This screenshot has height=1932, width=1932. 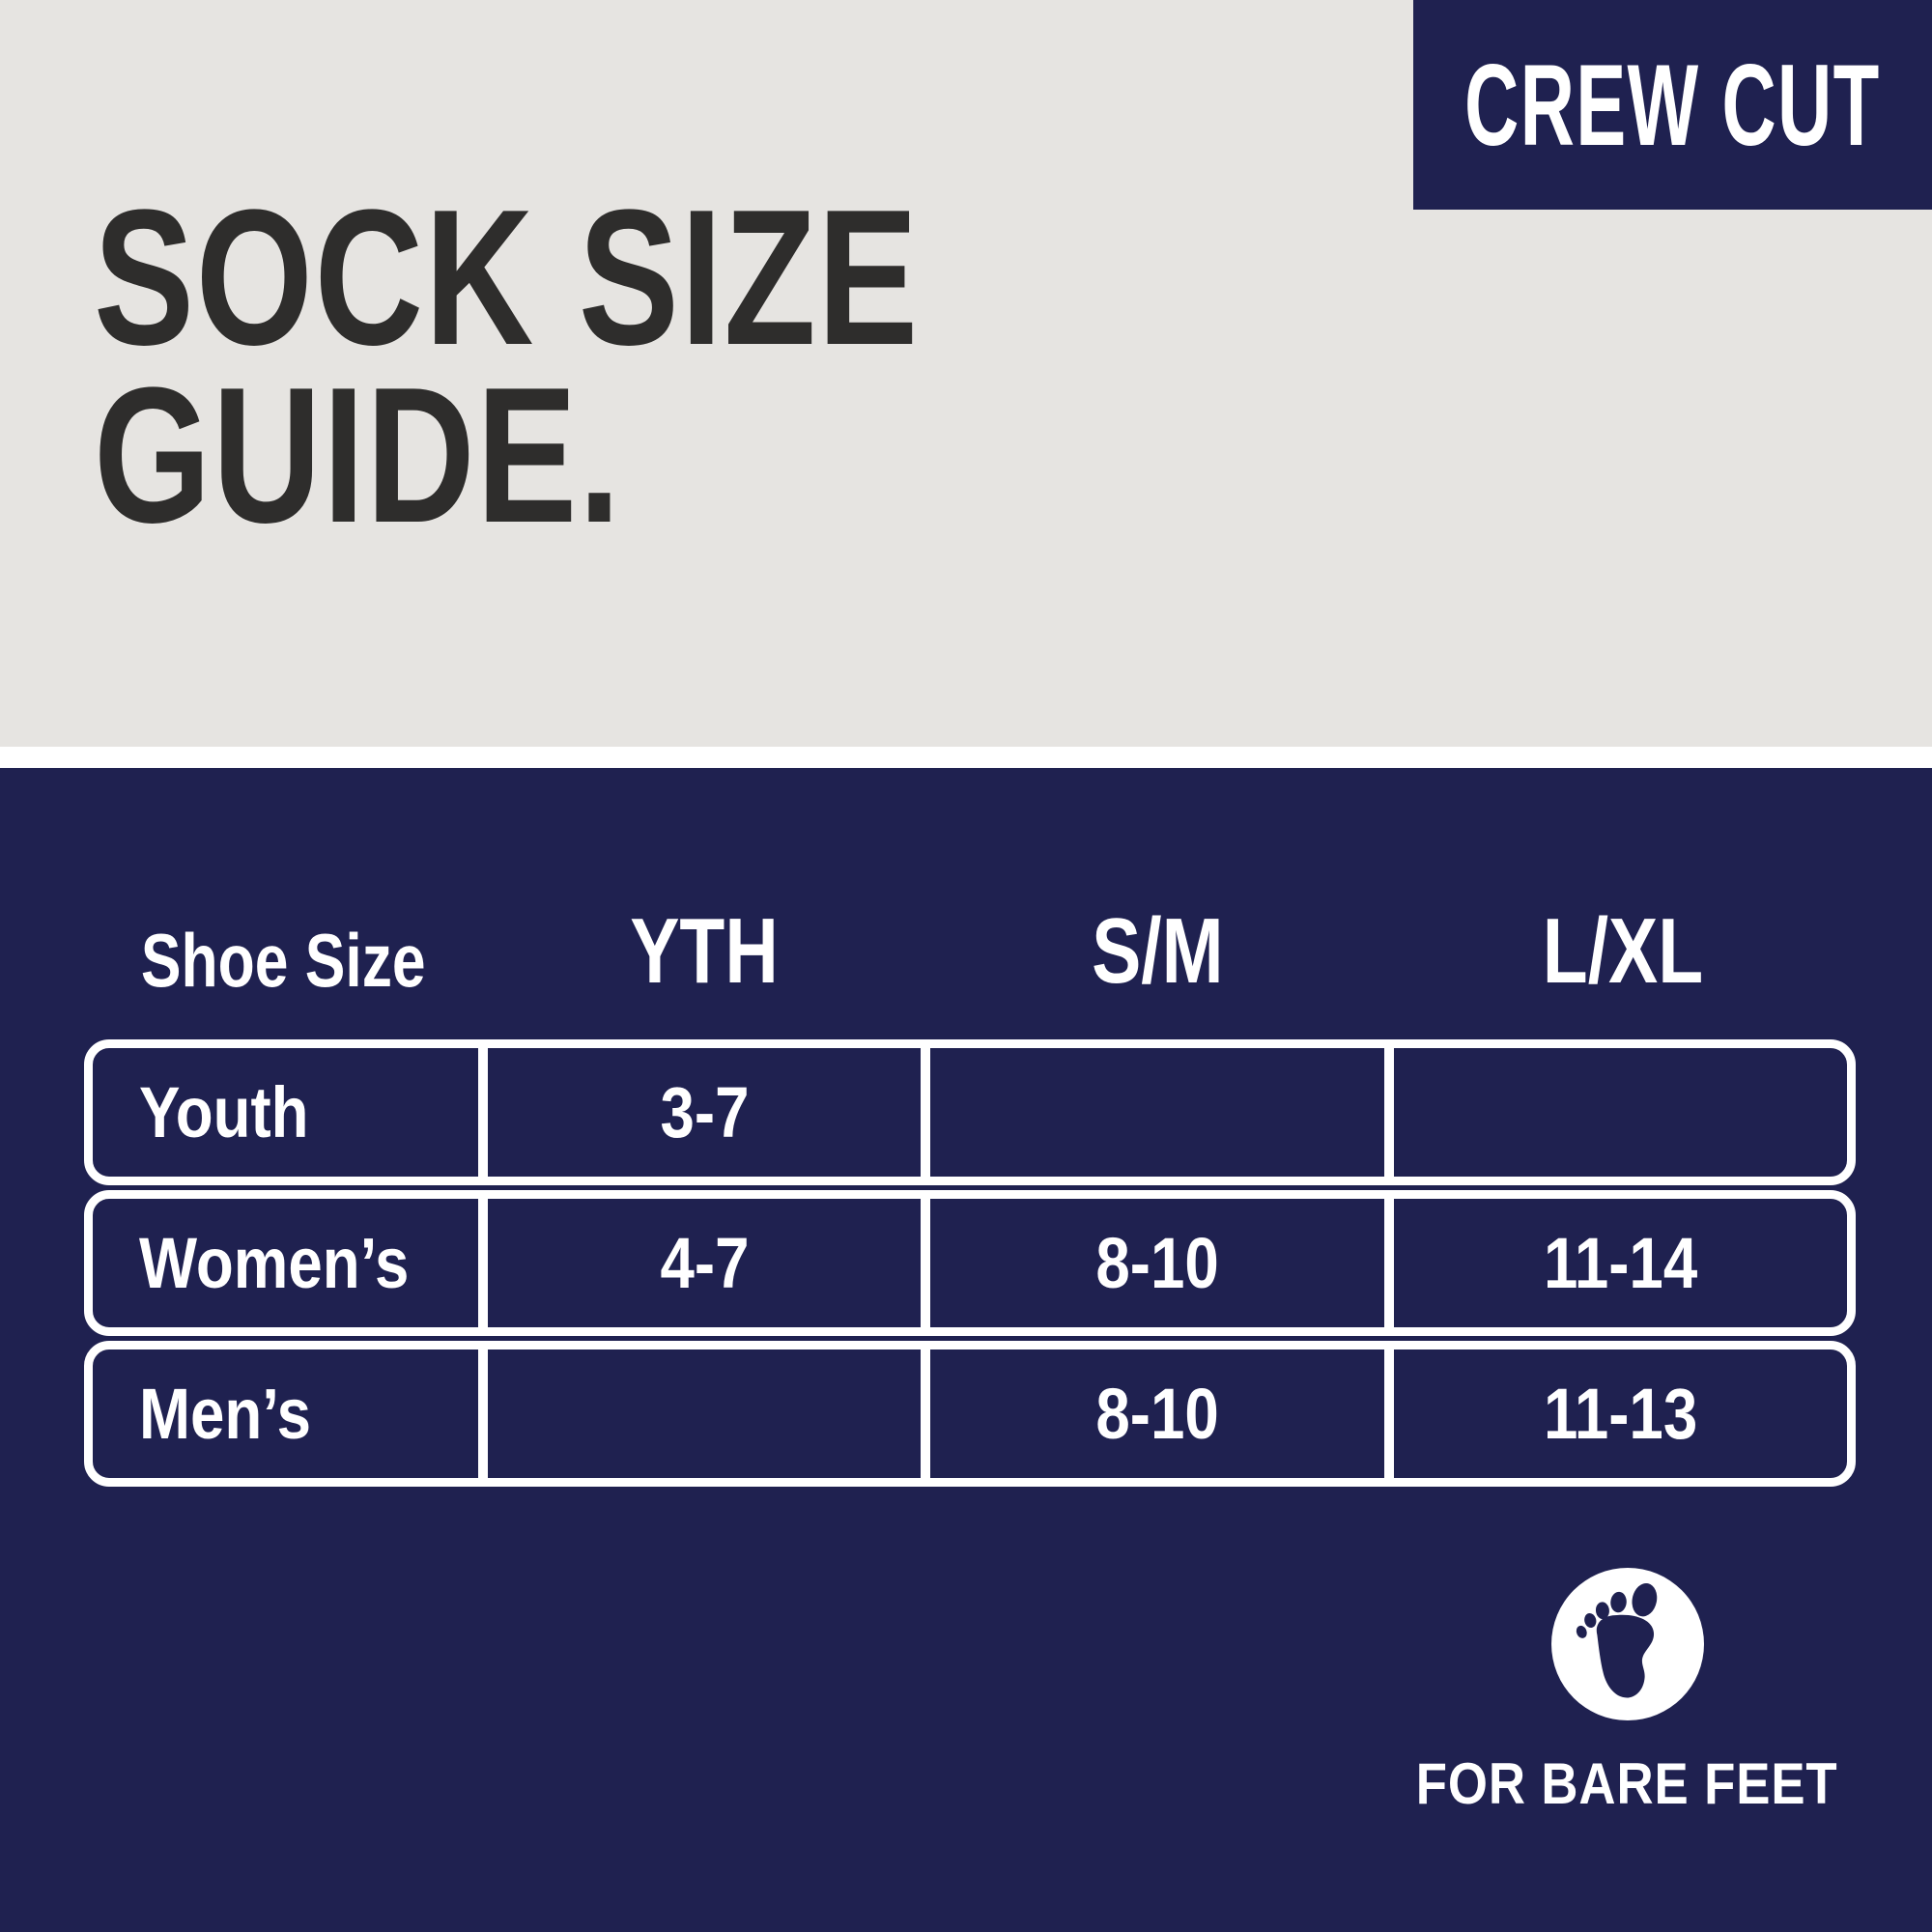 I want to click on table-row-youth: Youth 3-7, so click(x=970, y=1112).